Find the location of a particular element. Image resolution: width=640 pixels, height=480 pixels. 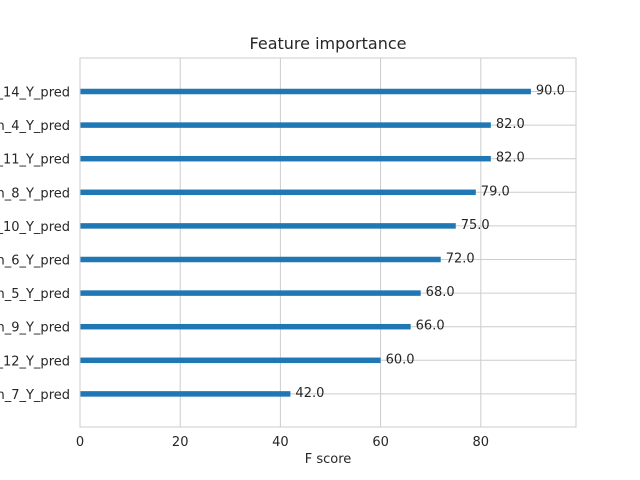

x-tick-label: 60 is located at coordinates (380, 442).